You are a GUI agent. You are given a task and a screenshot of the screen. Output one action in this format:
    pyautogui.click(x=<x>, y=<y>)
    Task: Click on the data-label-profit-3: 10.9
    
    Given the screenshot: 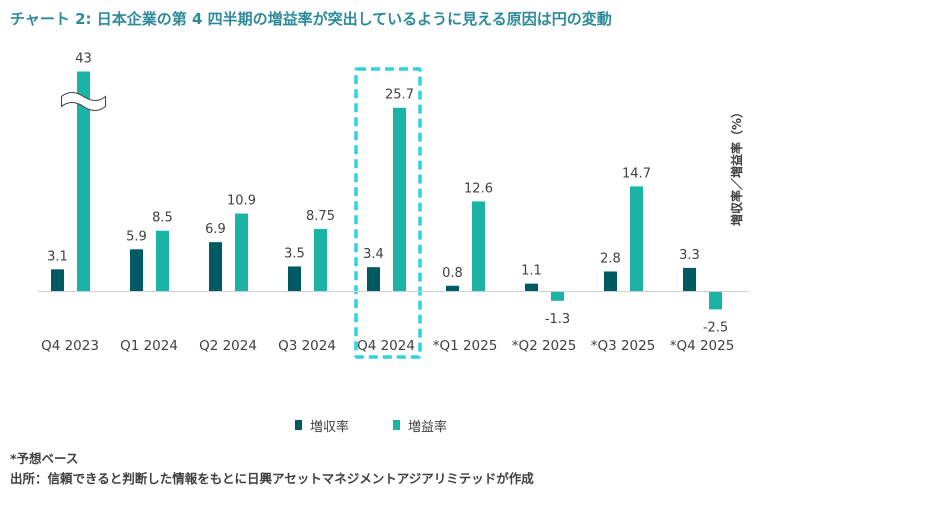 What is the action you would take?
    pyautogui.click(x=241, y=201)
    